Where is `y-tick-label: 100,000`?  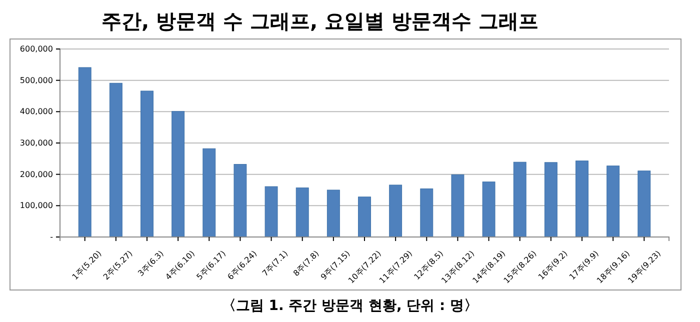
y-tick-label: 100,000 is located at coordinates (36, 205).